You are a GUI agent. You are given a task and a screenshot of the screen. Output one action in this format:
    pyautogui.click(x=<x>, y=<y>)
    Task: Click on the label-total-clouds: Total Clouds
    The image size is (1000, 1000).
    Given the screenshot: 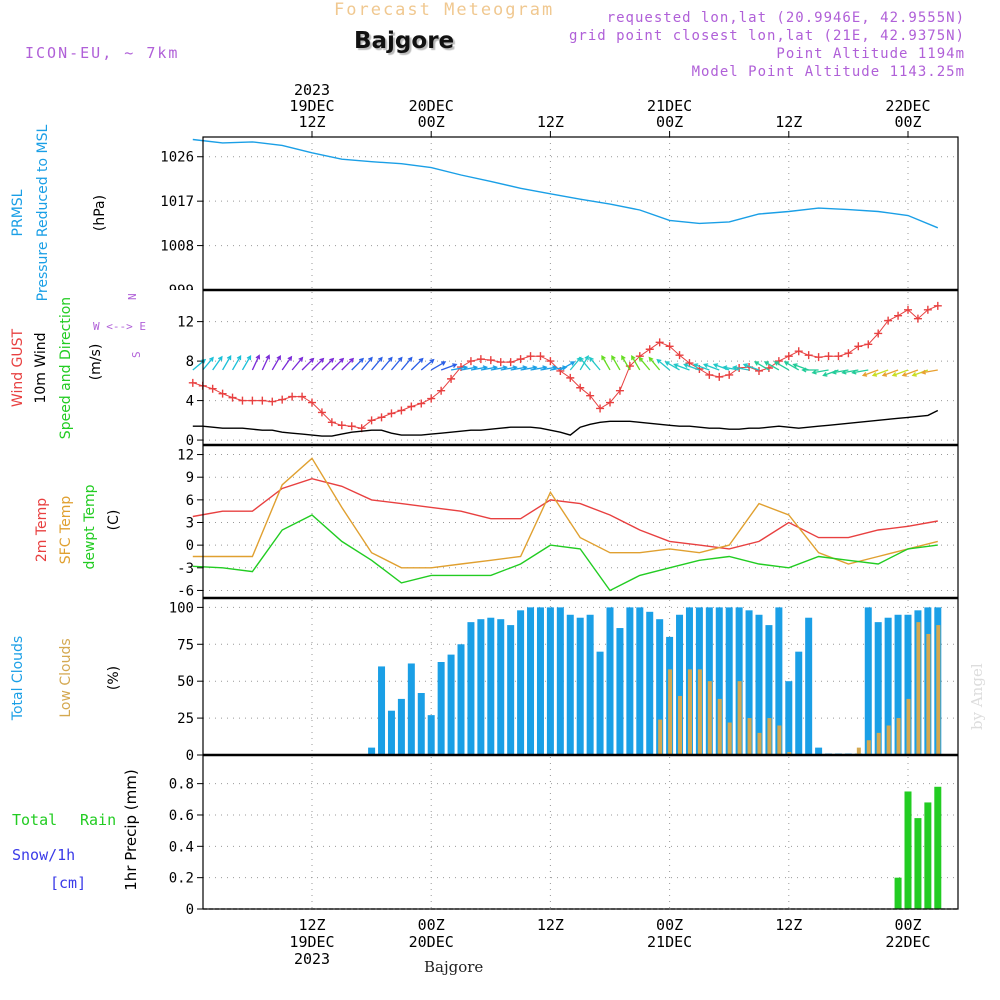 What is the action you would take?
    pyautogui.click(x=18, y=678)
    